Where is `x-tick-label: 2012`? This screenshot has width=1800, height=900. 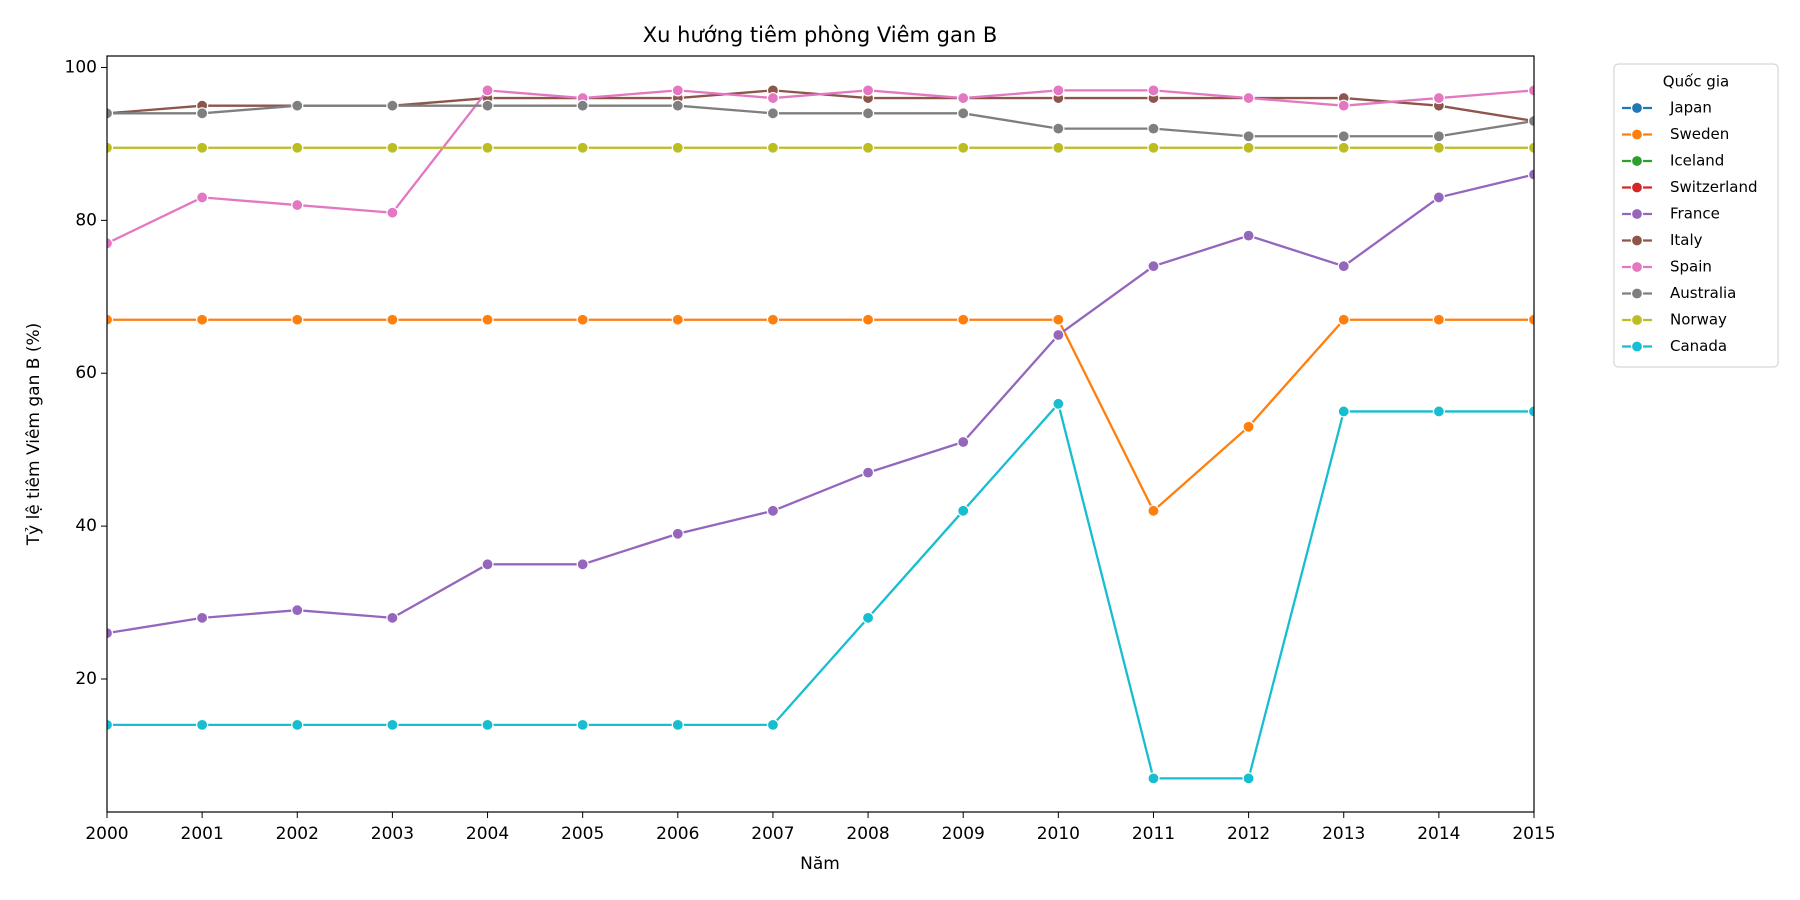 x-tick-label: 2012 is located at coordinates (1248, 834).